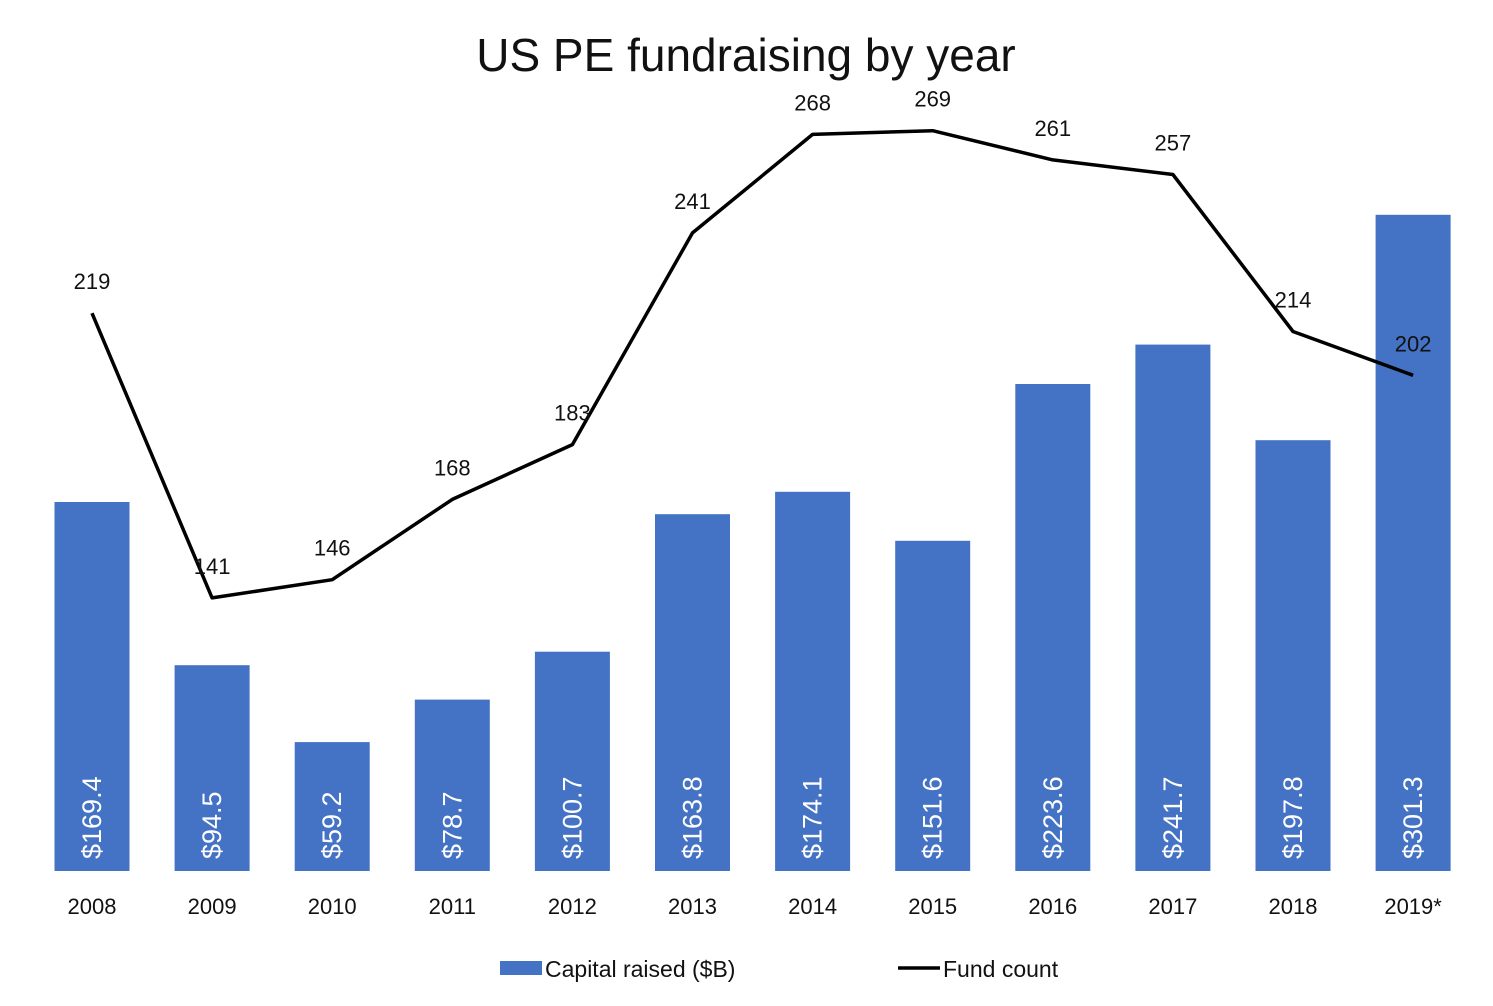  What do you see at coordinates (572, 413) in the screenshot?
I see `line-label-2012: 183` at bounding box center [572, 413].